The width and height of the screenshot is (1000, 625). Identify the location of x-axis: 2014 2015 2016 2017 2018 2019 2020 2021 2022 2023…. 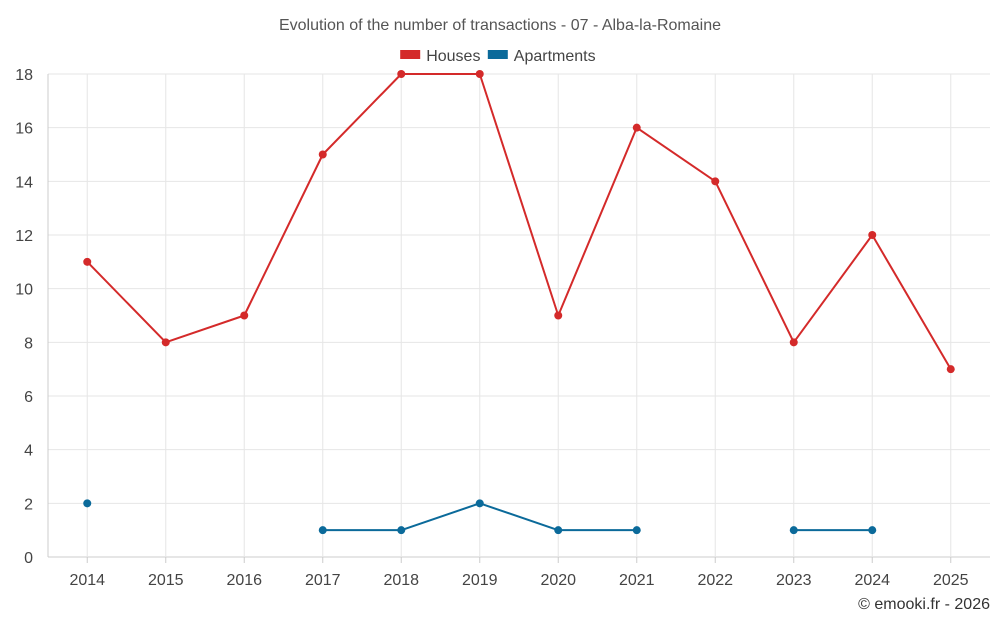
(518, 580).